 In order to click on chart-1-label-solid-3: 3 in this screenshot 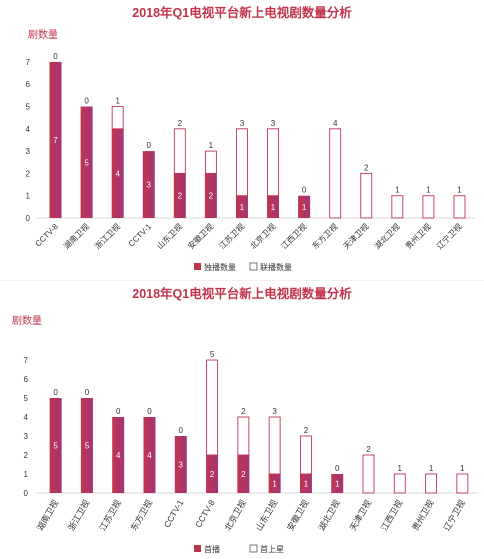, I will do `click(149, 185)`.